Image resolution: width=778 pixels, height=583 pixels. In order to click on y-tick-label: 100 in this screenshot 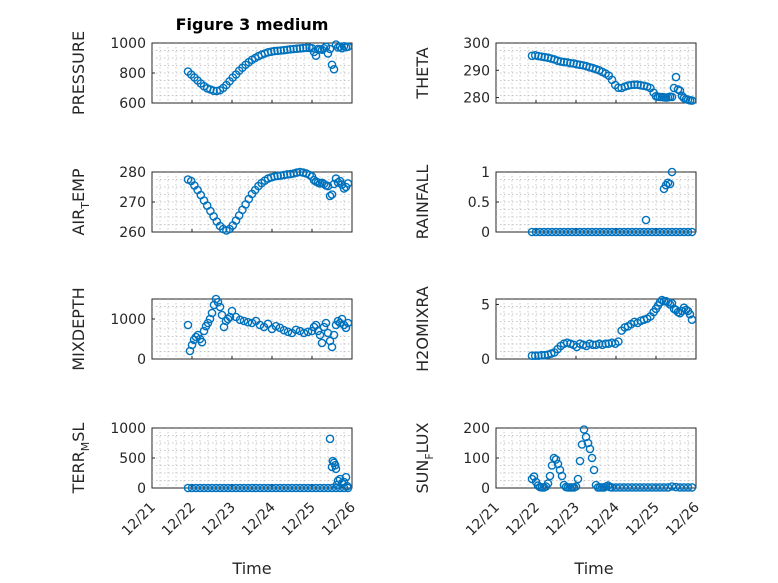, I will do `click(476, 459)`.